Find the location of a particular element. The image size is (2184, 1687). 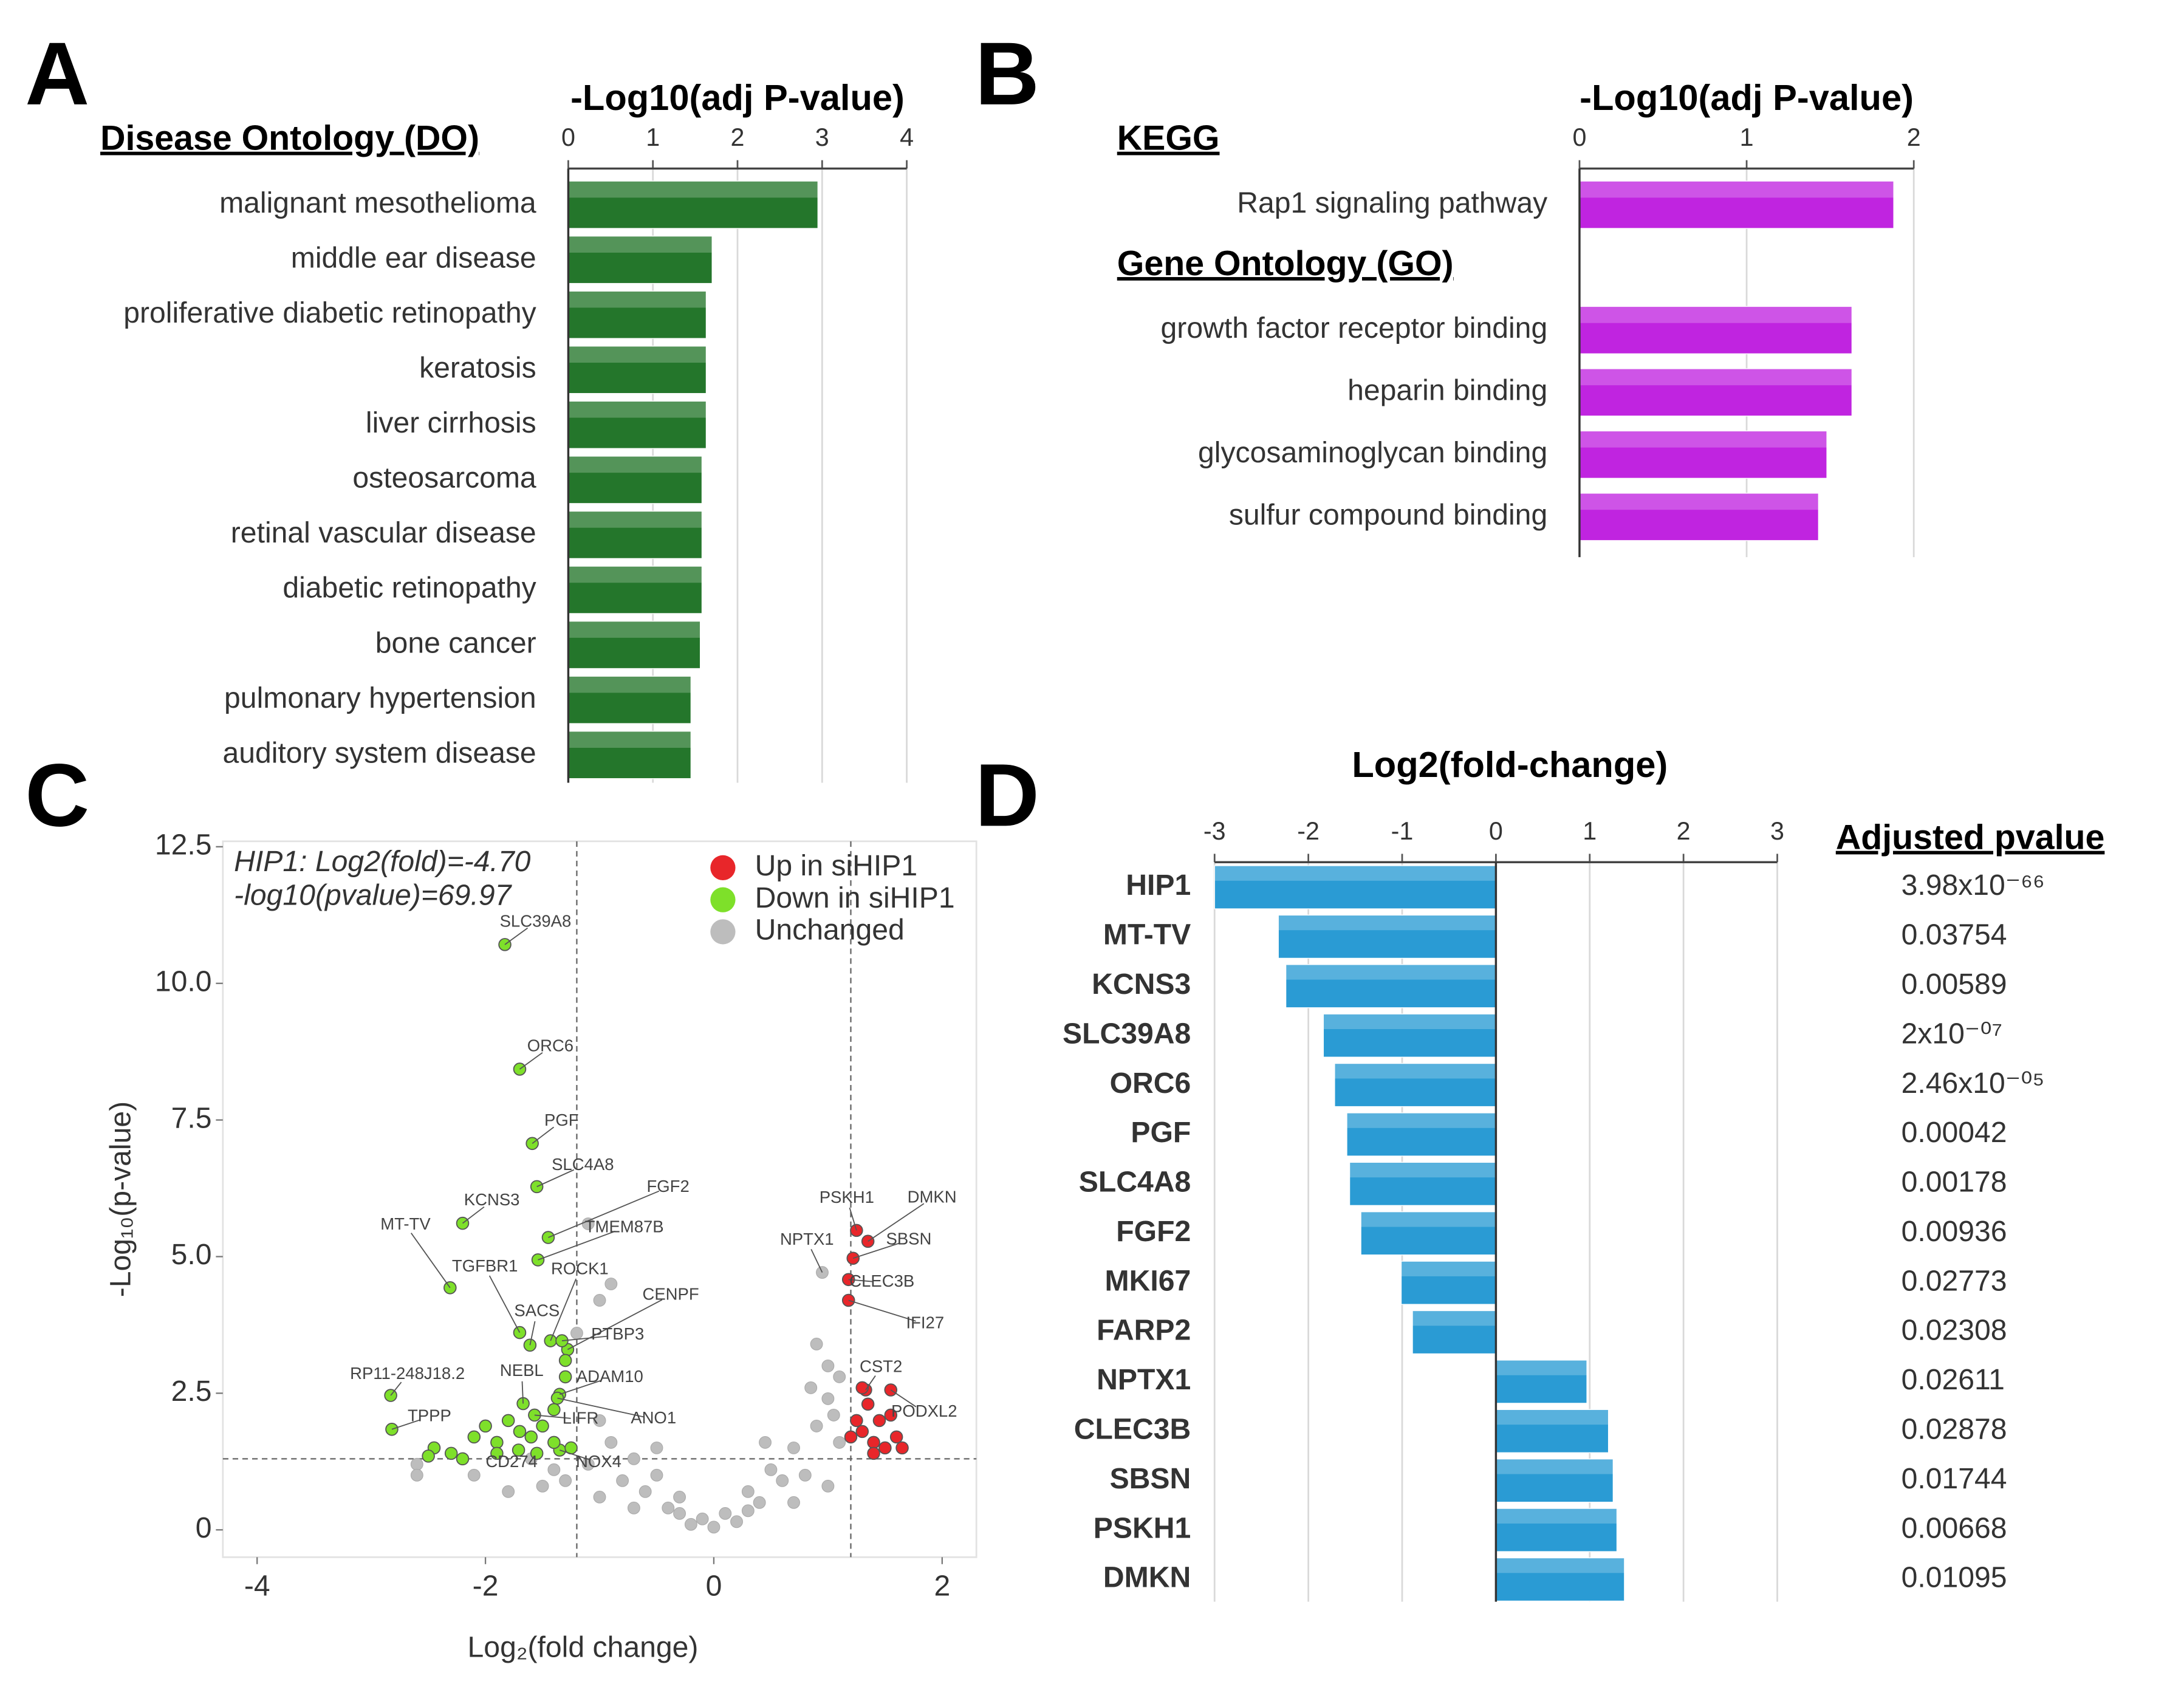

annotation: -log10(pvalue)=69.97 is located at coordinates (373, 894).